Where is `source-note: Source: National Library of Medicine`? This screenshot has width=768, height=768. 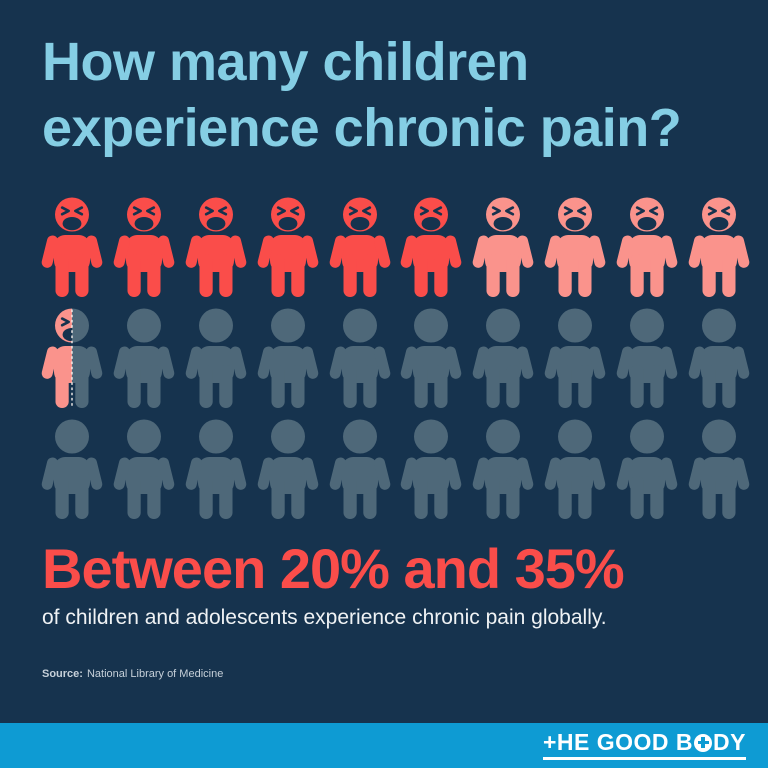 source-note: Source: National Library of Medicine is located at coordinates (132, 674).